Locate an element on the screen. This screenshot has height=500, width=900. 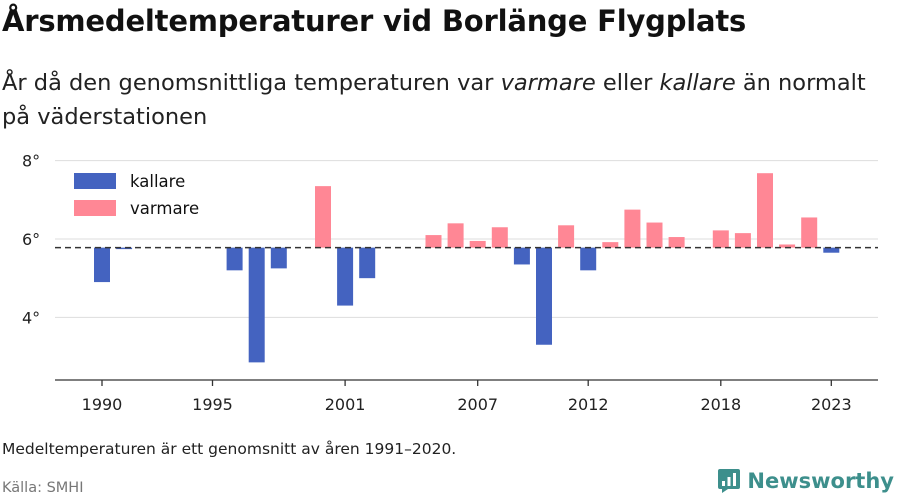
y-tick-label: 6° is located at coordinates (31, 239).